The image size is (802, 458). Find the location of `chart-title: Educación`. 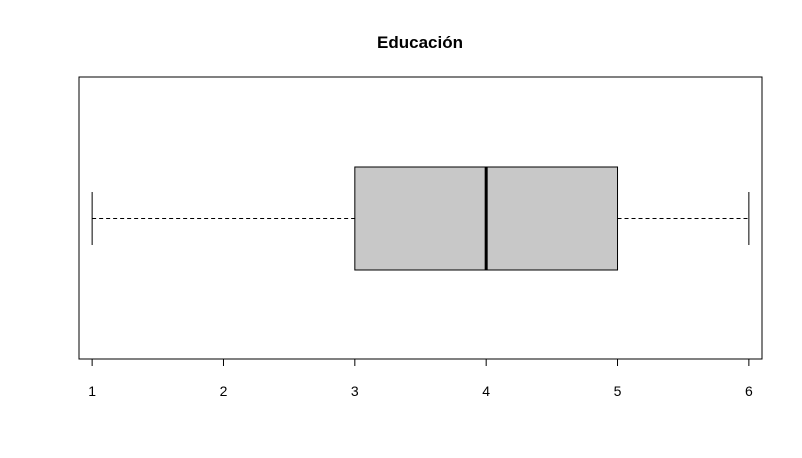

chart-title: Educación is located at coordinates (420, 42).